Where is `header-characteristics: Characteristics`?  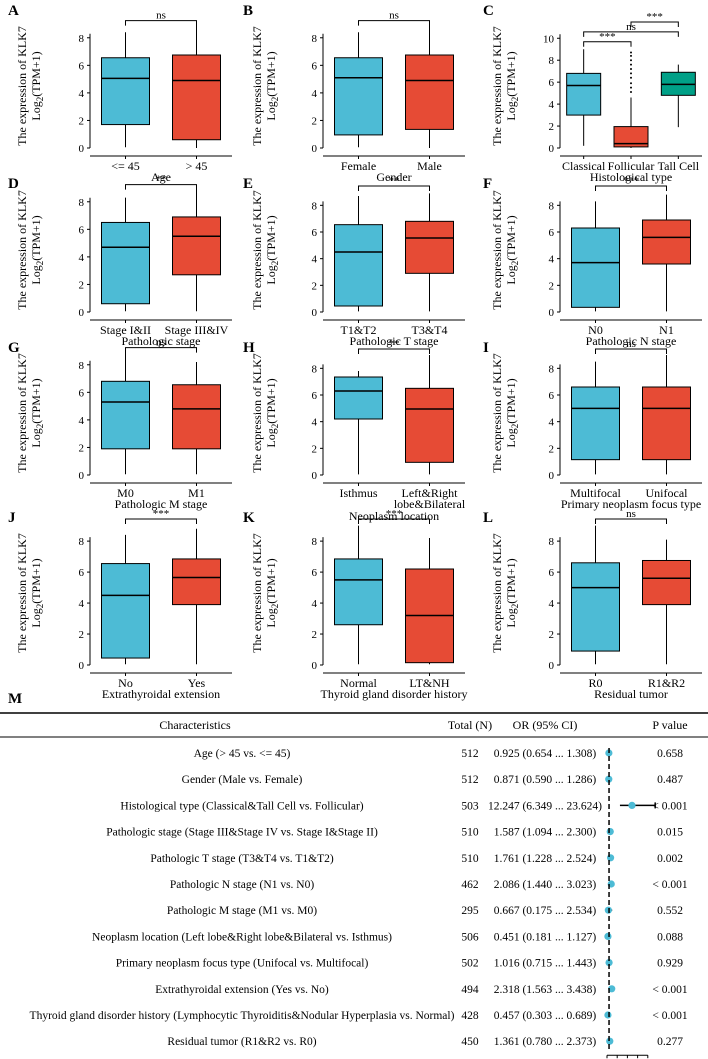 header-characteristics: Characteristics is located at coordinates (195, 725).